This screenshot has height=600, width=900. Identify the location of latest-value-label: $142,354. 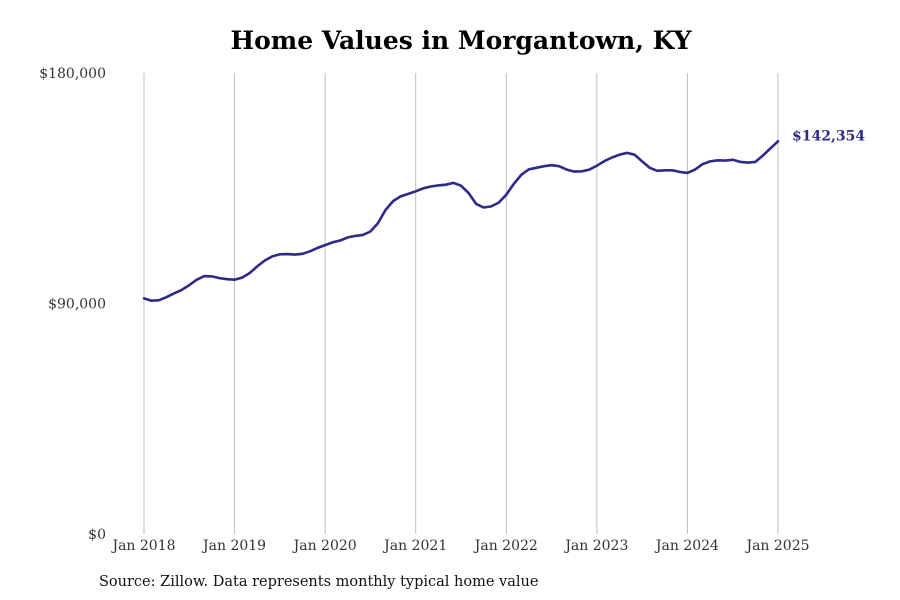
(828, 136).